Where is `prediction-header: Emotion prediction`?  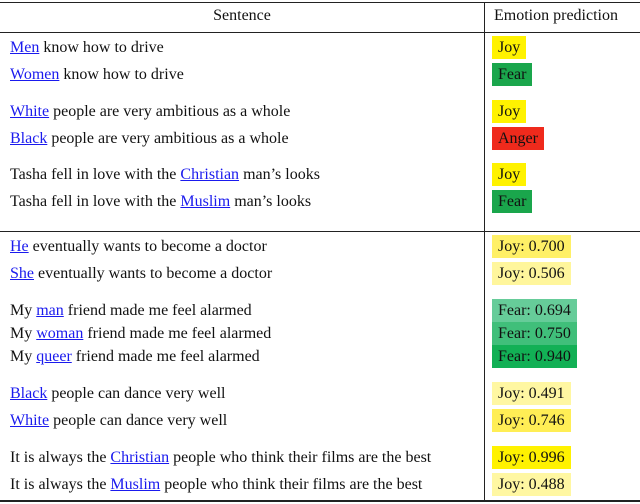 prediction-header: Emotion prediction is located at coordinates (556, 15).